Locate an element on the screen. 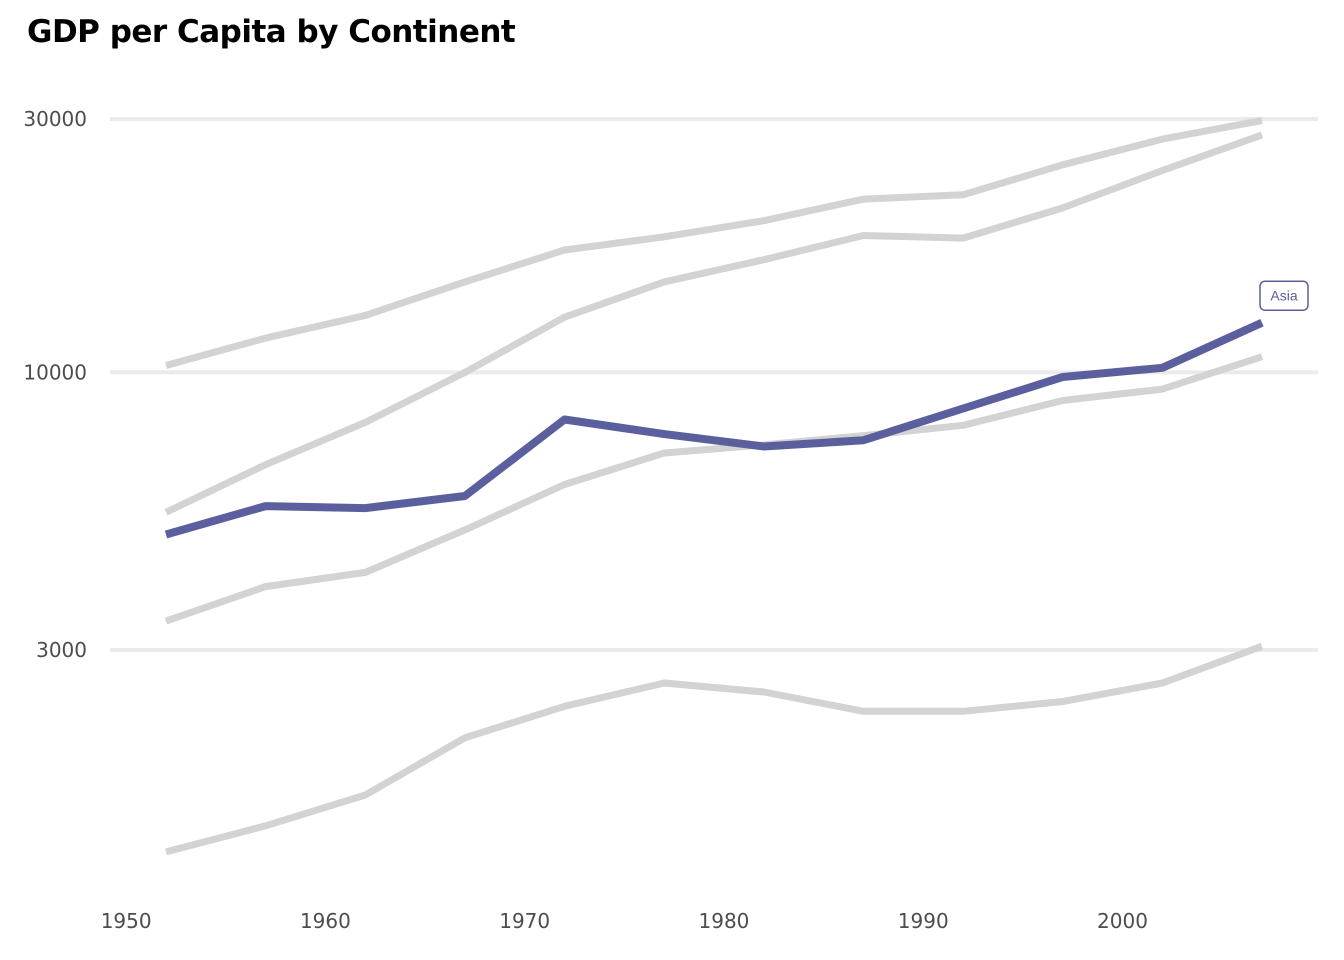 The image size is (1344, 960). y-tick-label-3000: 3000 is located at coordinates (61, 650).